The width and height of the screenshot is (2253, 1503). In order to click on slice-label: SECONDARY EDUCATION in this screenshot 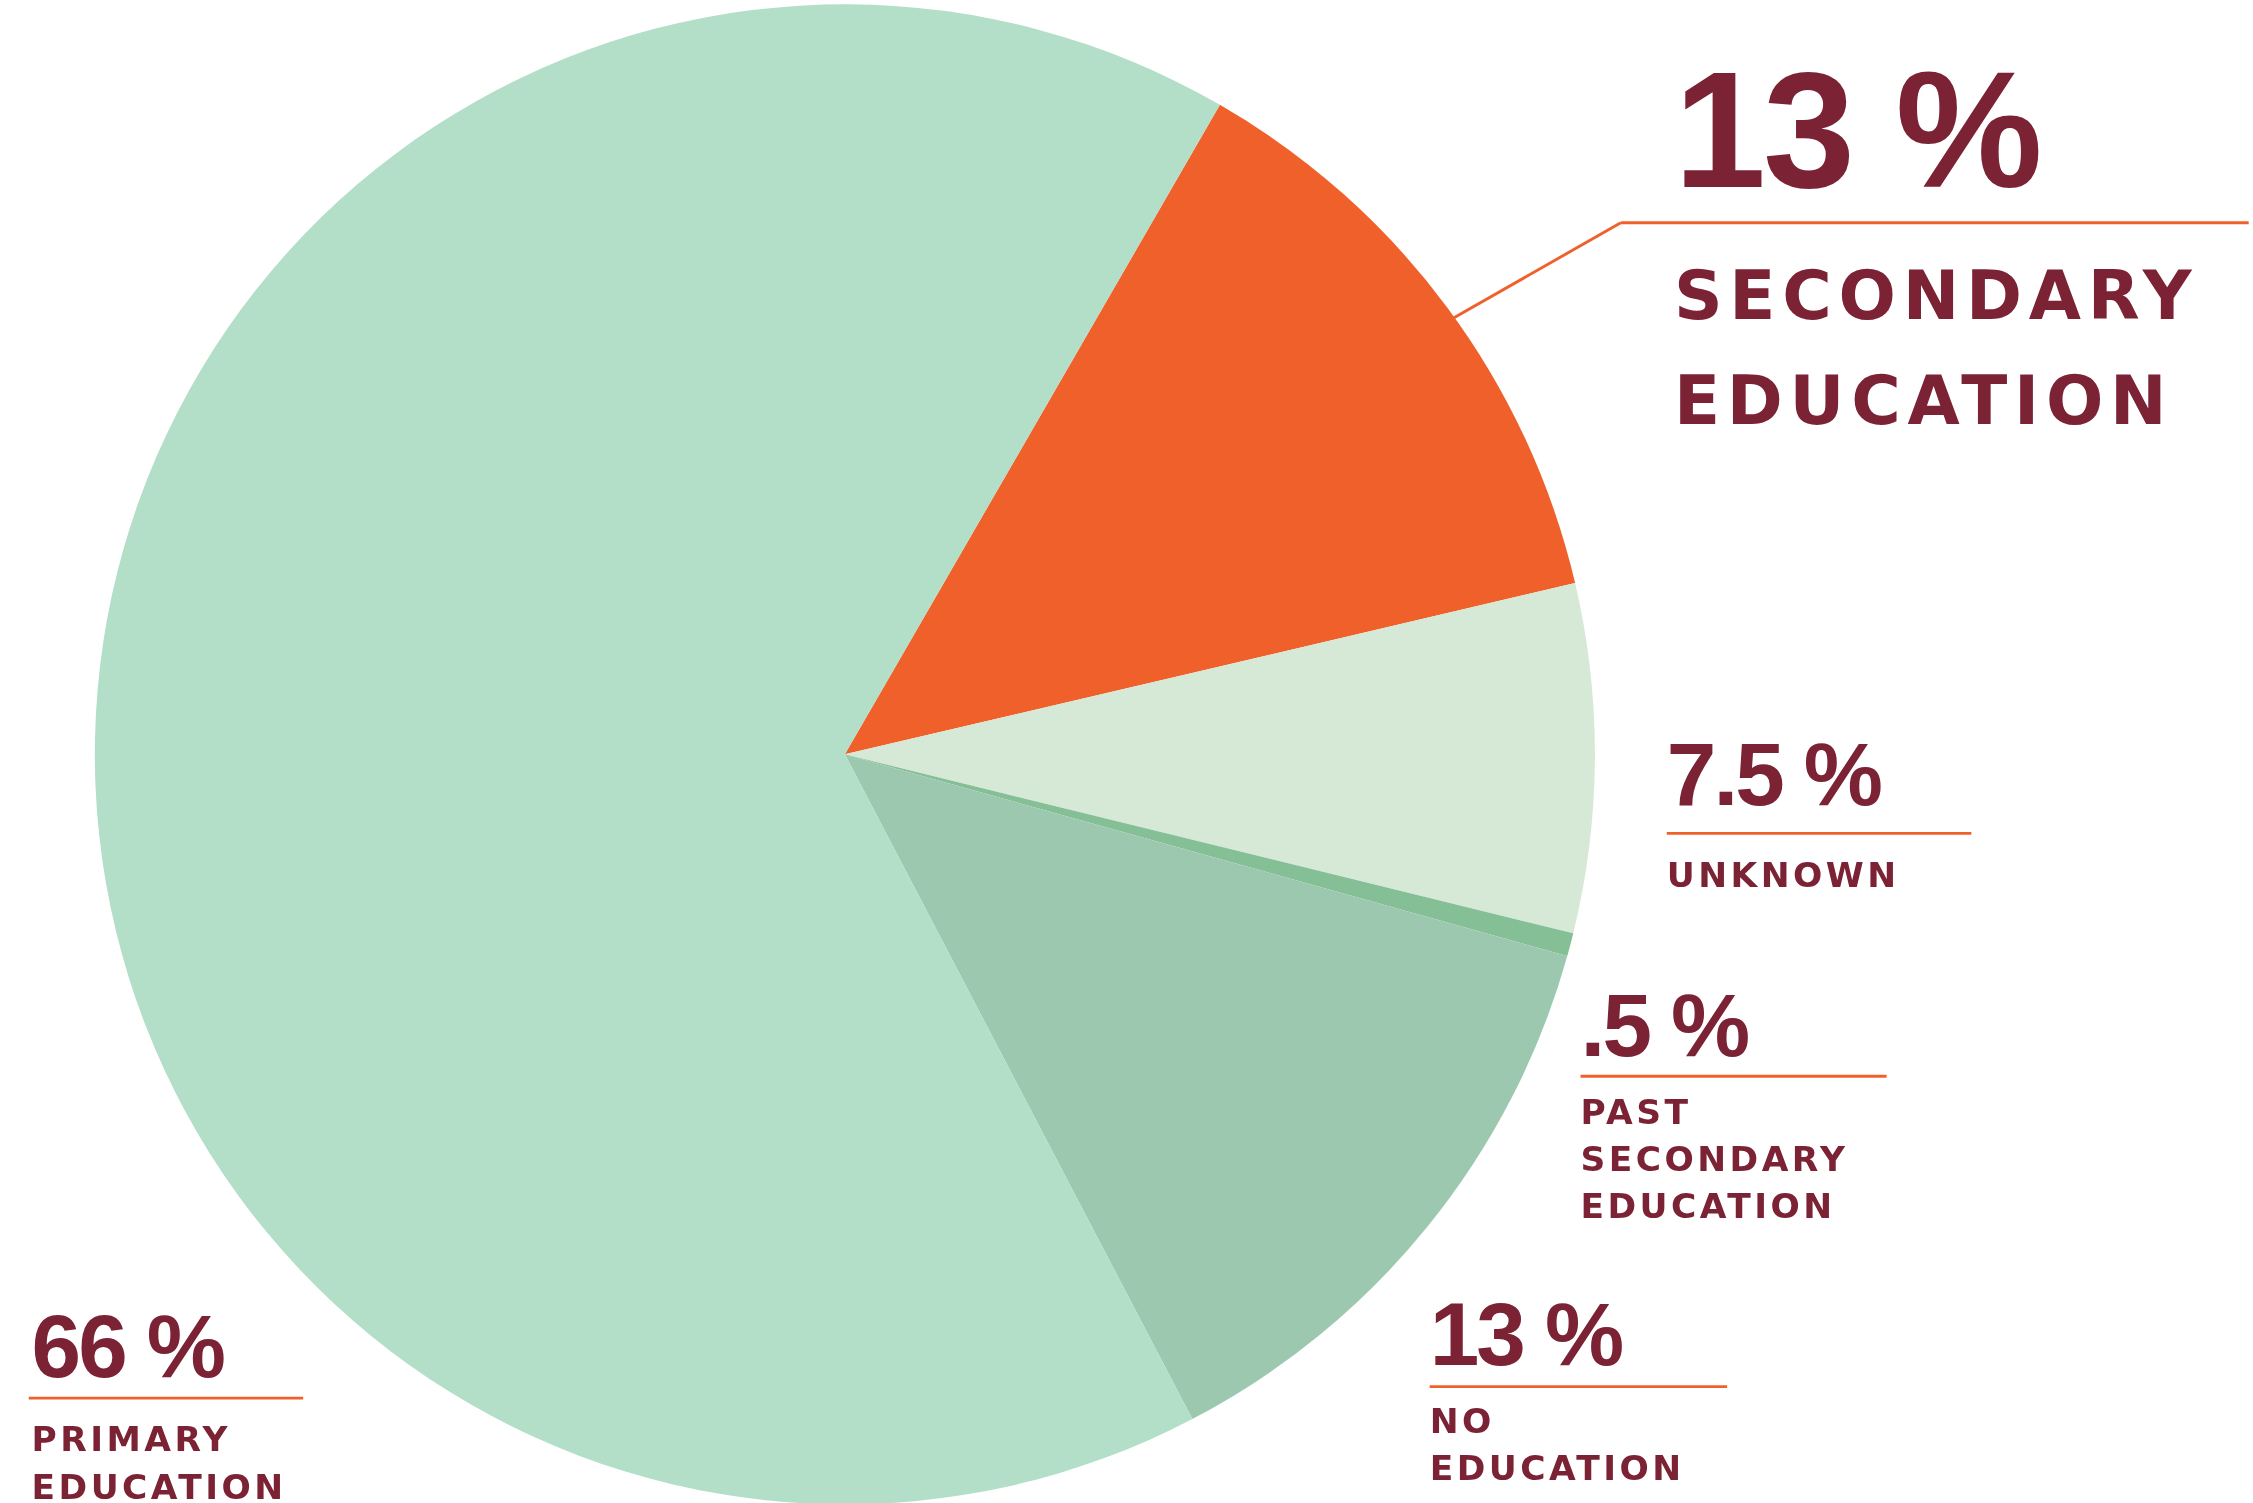, I will do `click(1936, 347)`.